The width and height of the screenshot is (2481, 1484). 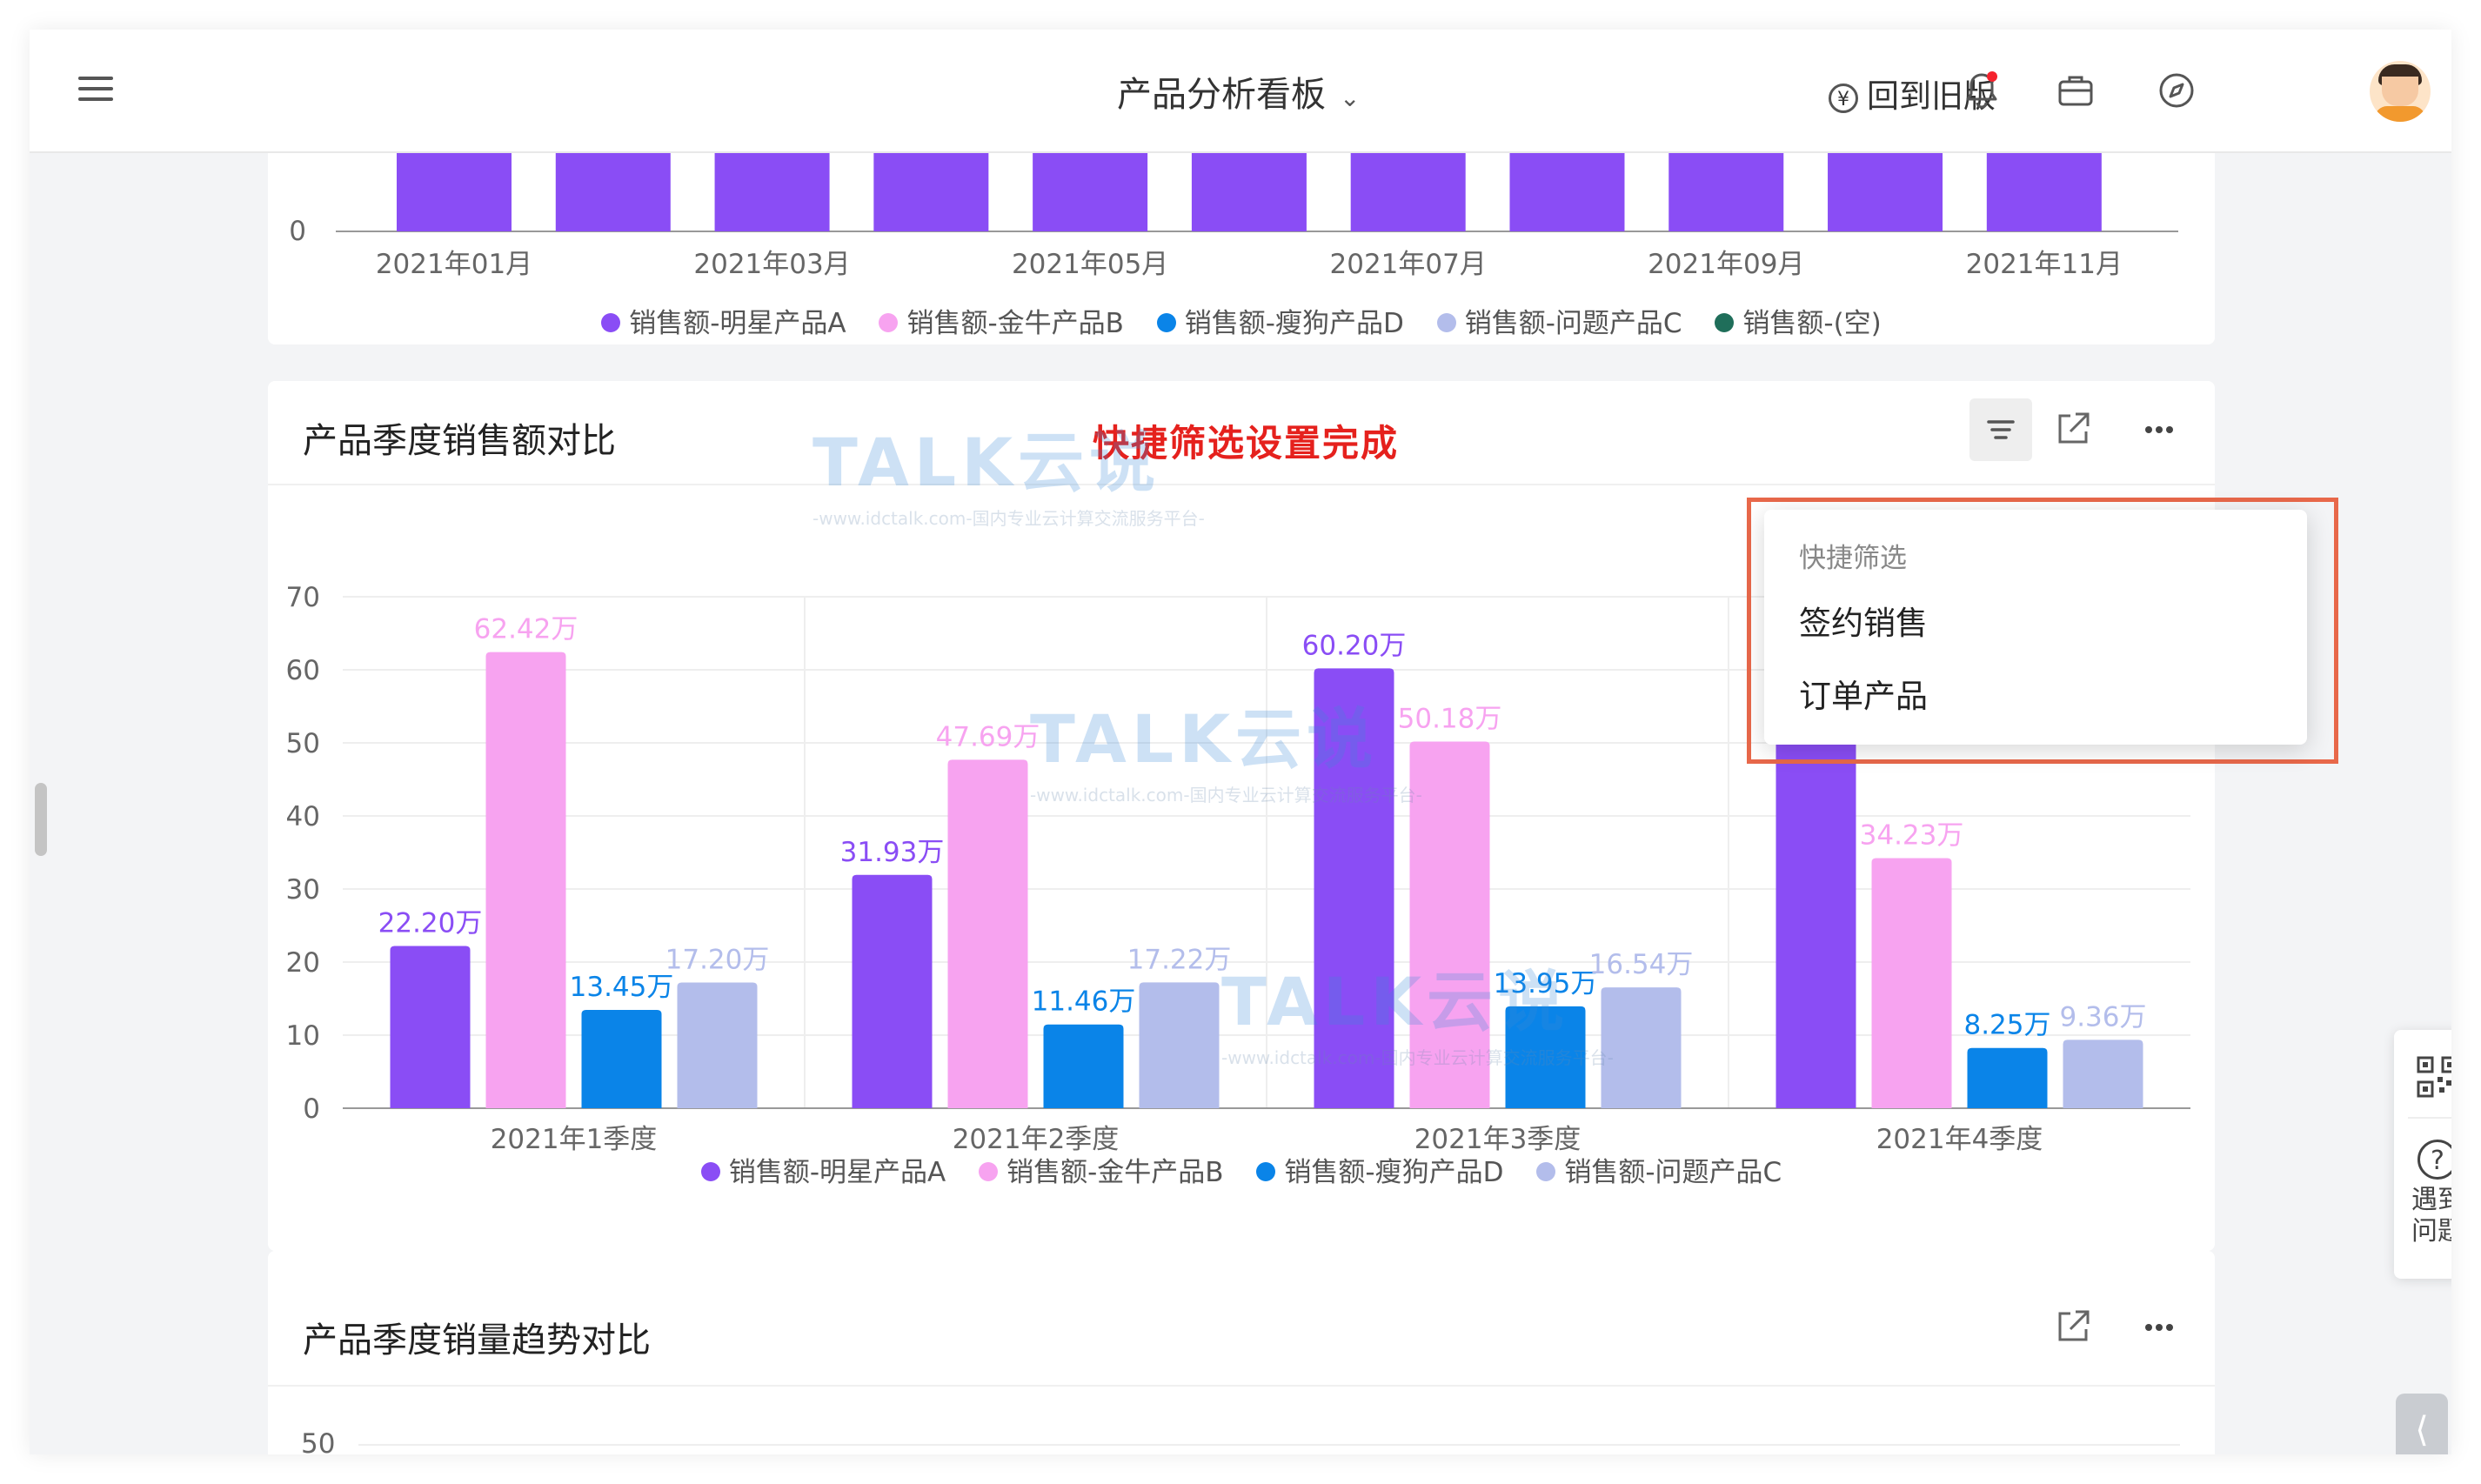 I want to click on gridline, so click(x=1269, y=1445).